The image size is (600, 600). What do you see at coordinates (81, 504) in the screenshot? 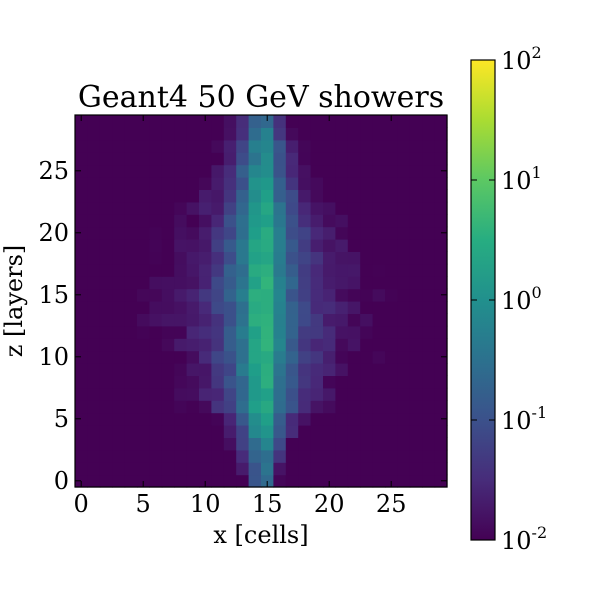
I see `x-tick-label: 0` at bounding box center [81, 504].